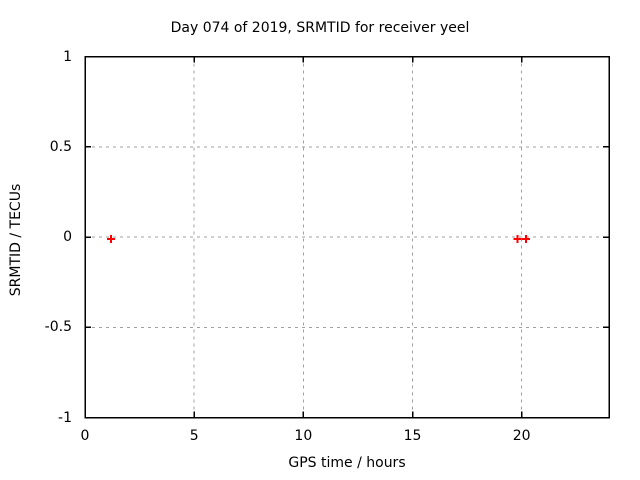 This screenshot has width=640, height=480. I want to click on y-tick-label: 0.5, so click(60, 146).